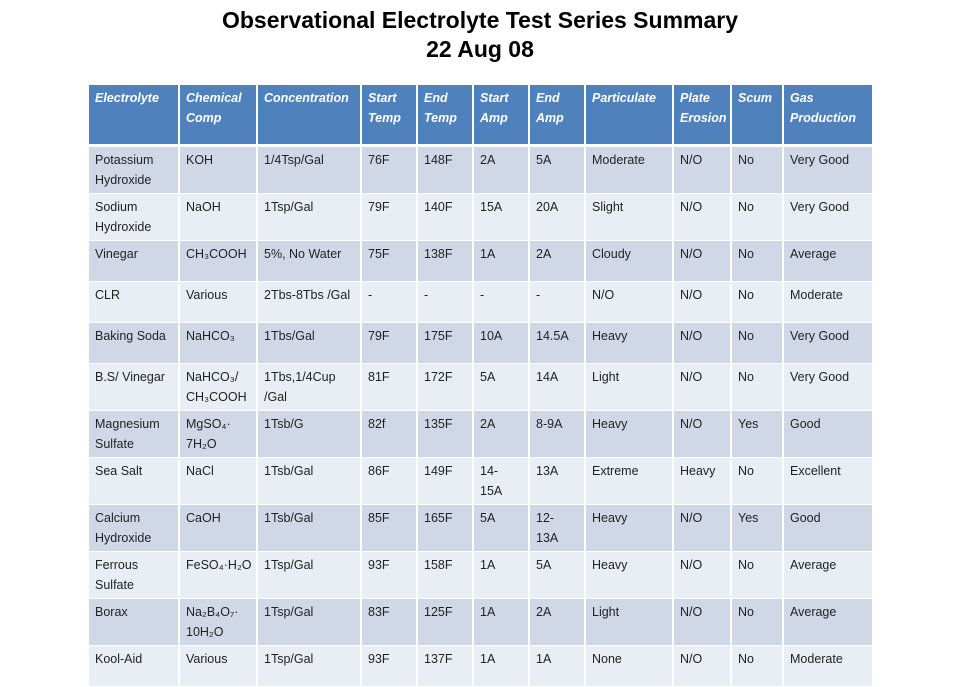 The height and width of the screenshot is (687, 960). What do you see at coordinates (134, 302) in the screenshot?
I see `table-cell: CLR` at bounding box center [134, 302].